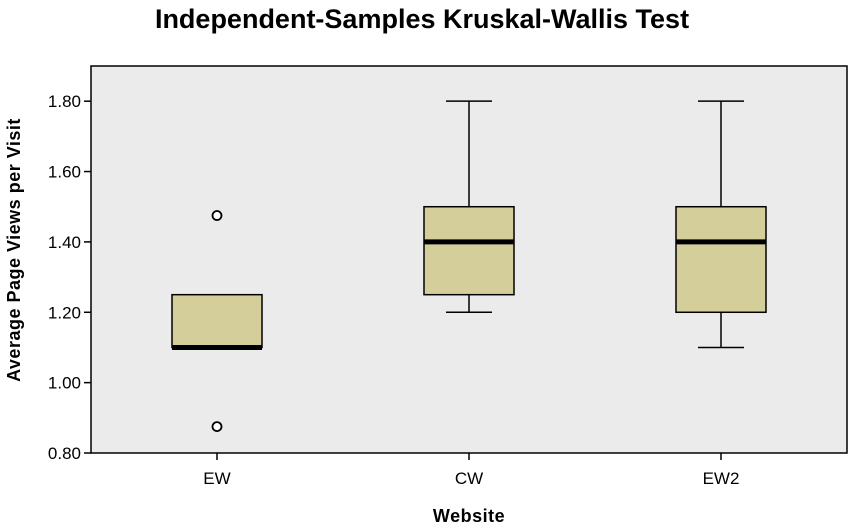 The height and width of the screenshot is (529, 862). I want to click on chart-title: Independent-Samples Kruskal-Wallis Test, so click(422, 19).